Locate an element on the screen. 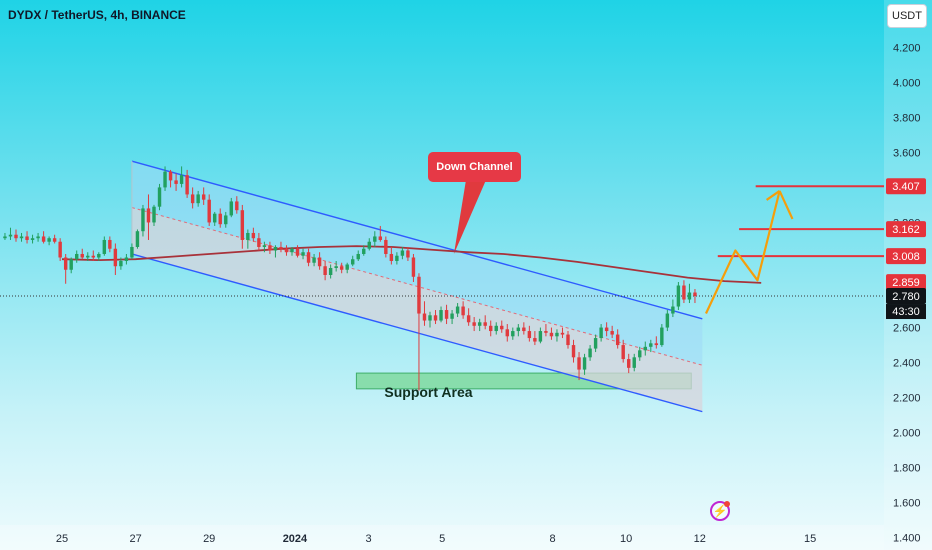  x-tick-label: 3 is located at coordinates (368, 539).